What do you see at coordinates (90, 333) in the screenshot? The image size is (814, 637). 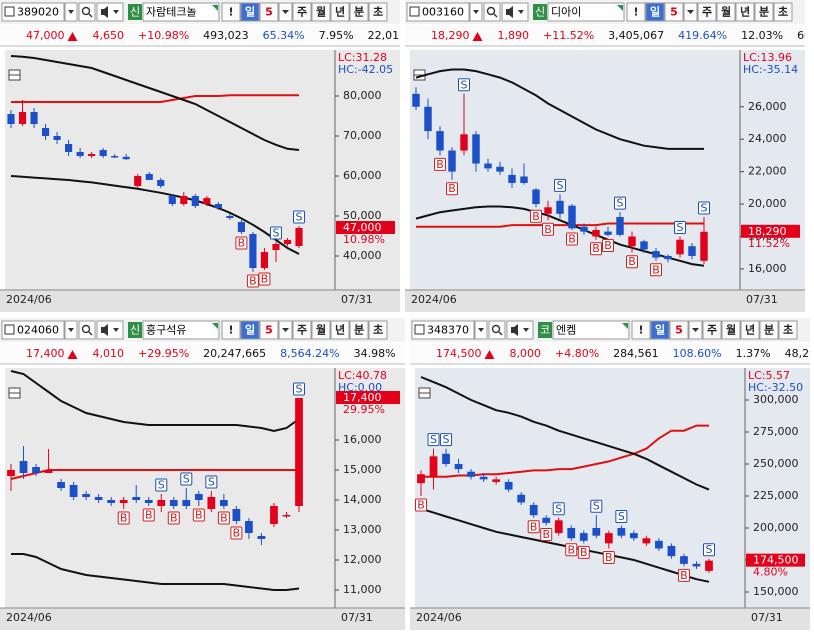 I see `search-icon` at bounding box center [90, 333].